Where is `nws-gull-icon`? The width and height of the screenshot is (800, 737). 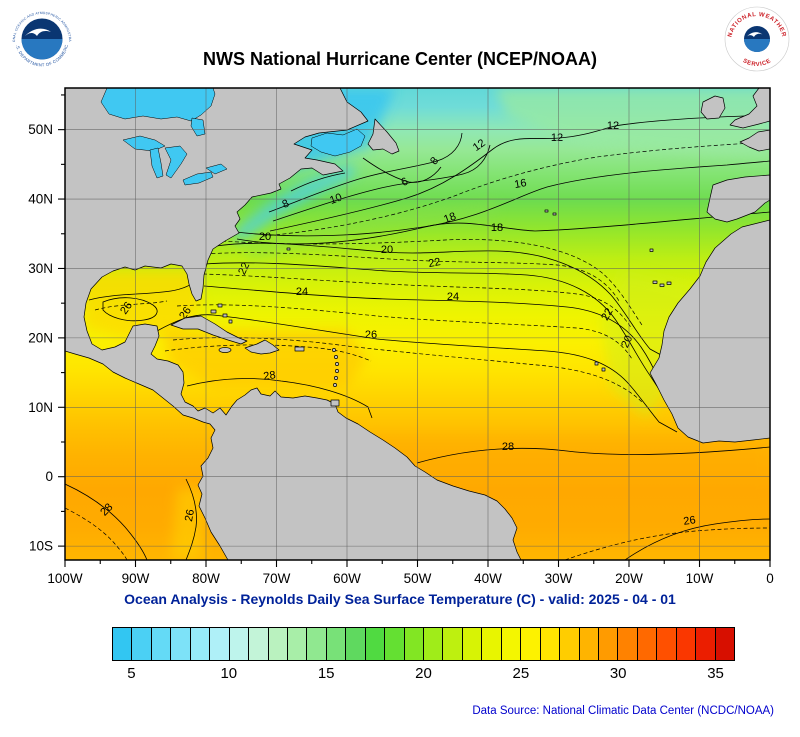 nws-gull-icon is located at coordinates (754, 35).